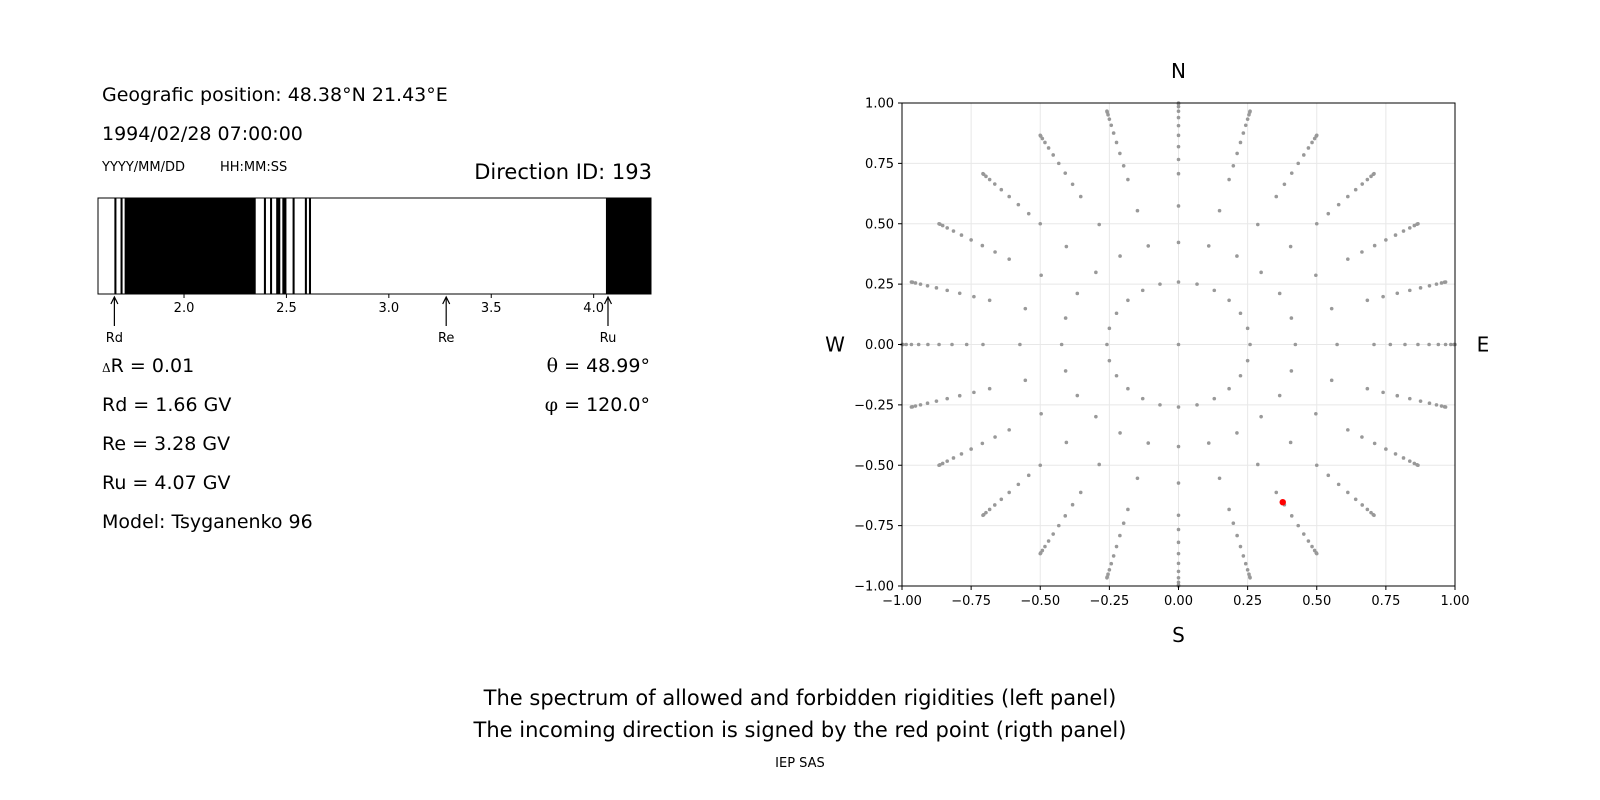 This screenshot has height=800, width=1600. Describe the element at coordinates (361, 320) in the screenshot. I see `rigidity-markers: Rd Re Ru` at that location.